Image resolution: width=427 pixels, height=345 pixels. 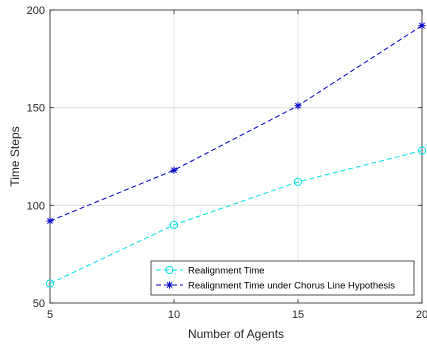 What do you see at coordinates (50, 315) in the screenshot?
I see `x-tick-label: 5` at bounding box center [50, 315].